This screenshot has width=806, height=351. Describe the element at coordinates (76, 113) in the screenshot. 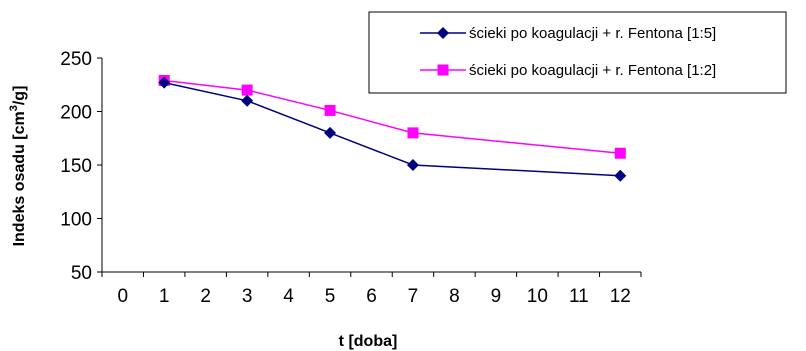

I see `y-tick-label: 200` at that location.